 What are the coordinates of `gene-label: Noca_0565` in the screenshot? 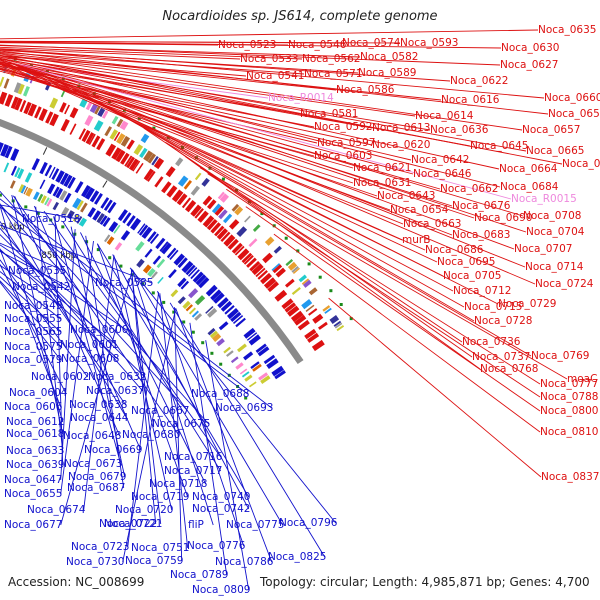 It's located at (33, 332).